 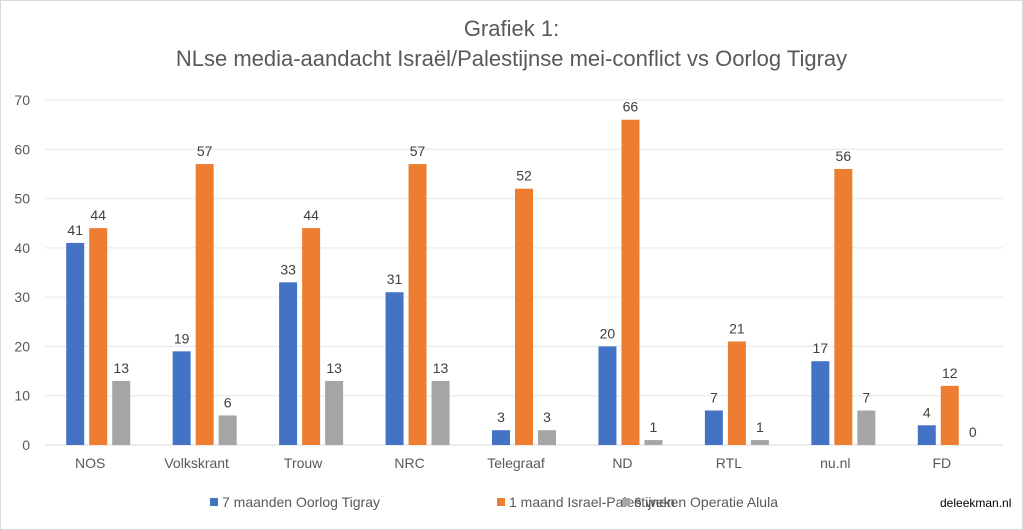 What do you see at coordinates (622, 463) in the screenshot?
I see `x-tick-label: ND` at bounding box center [622, 463].